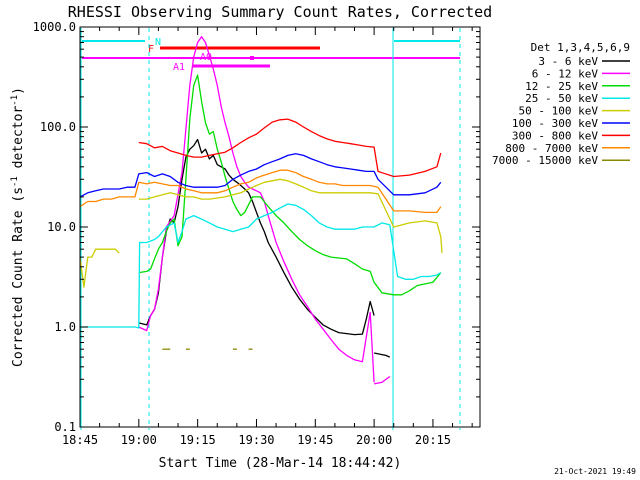 This screenshot has height=480, width=640. What do you see at coordinates (256, 440) in the screenshot?
I see `x-tick-label: 19:30` at bounding box center [256, 440].